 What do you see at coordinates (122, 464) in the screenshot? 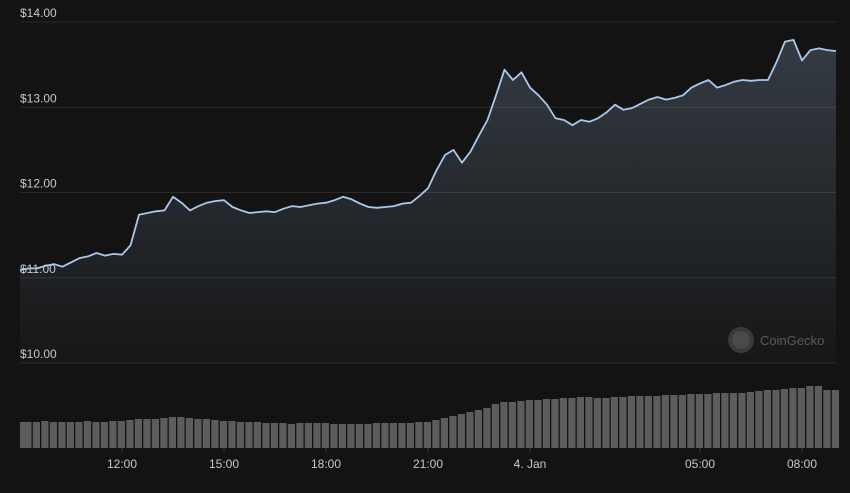
I see `x-tick-label: 12:00` at bounding box center [122, 464].